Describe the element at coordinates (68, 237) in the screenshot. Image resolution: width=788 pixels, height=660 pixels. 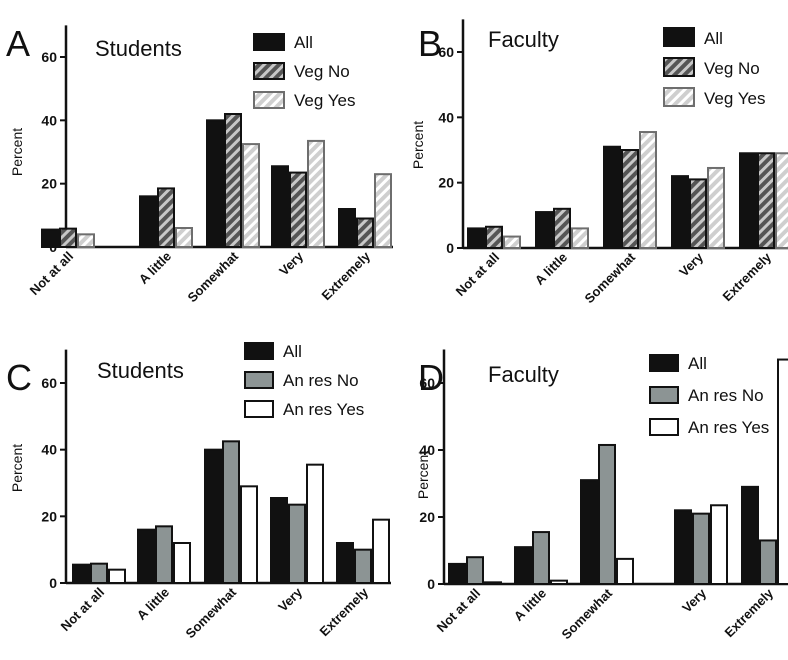
I see `bar-veg-no-not-at-all` at that location.